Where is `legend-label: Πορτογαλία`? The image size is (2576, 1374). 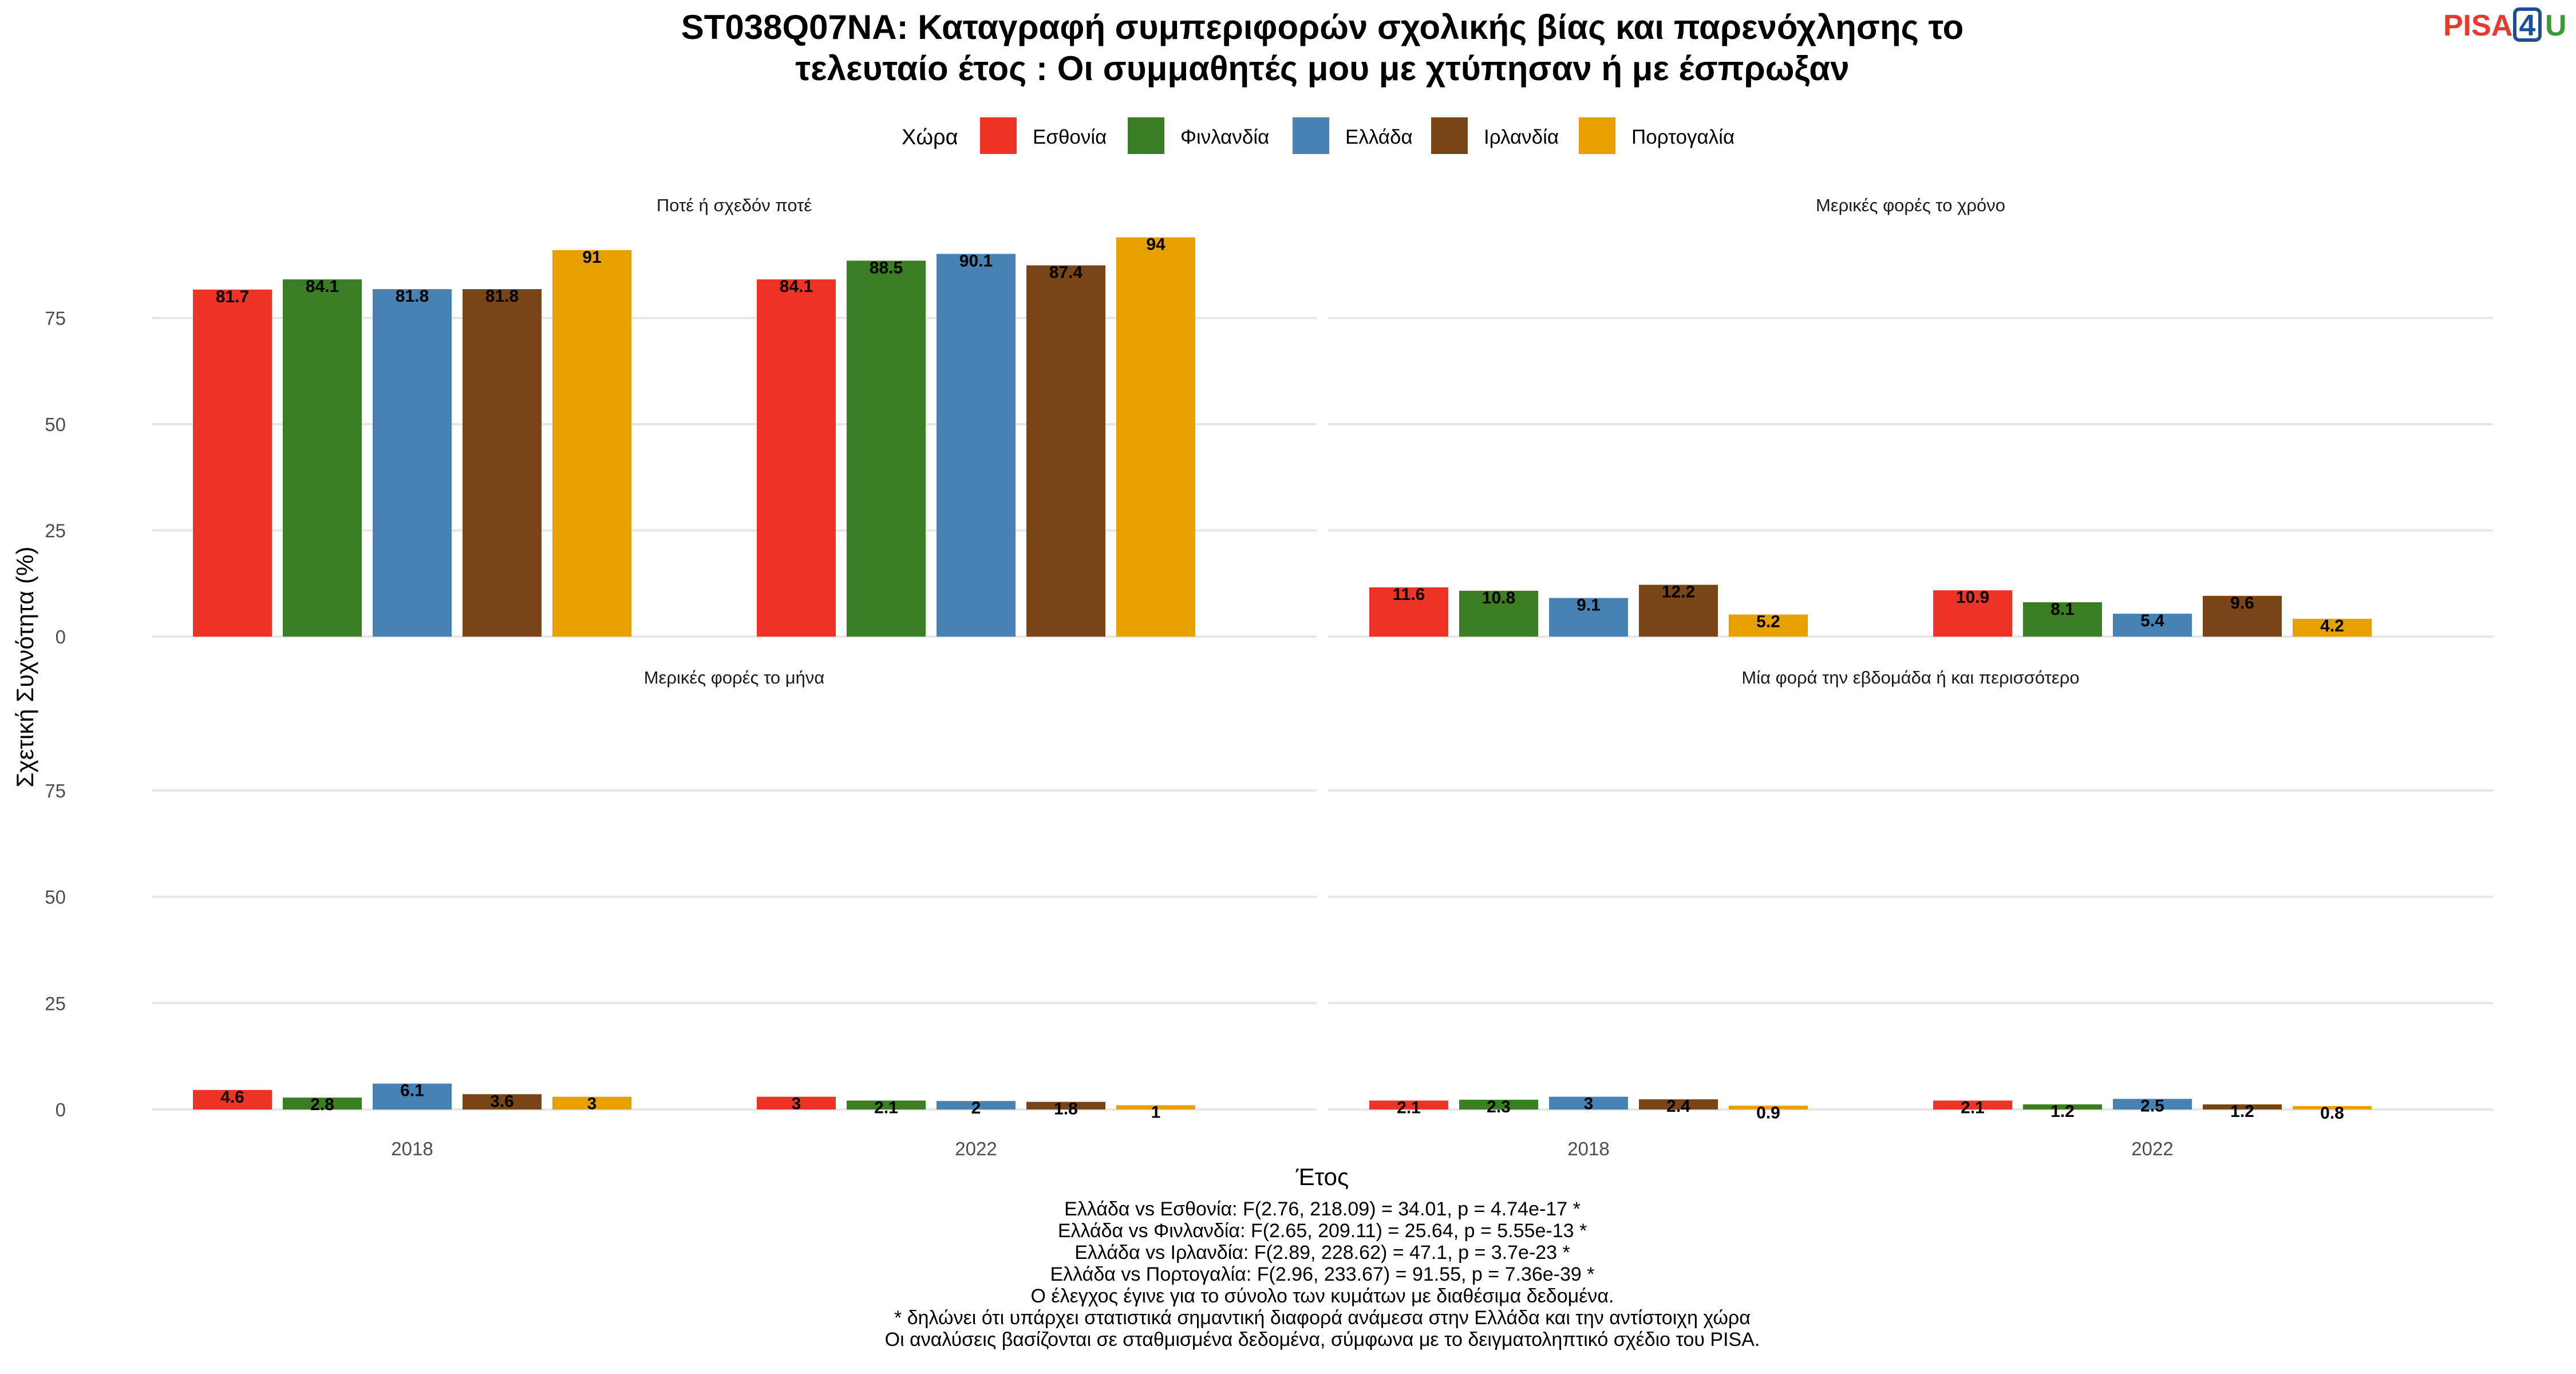 legend-label: Πορτογαλία is located at coordinates (1683, 137).